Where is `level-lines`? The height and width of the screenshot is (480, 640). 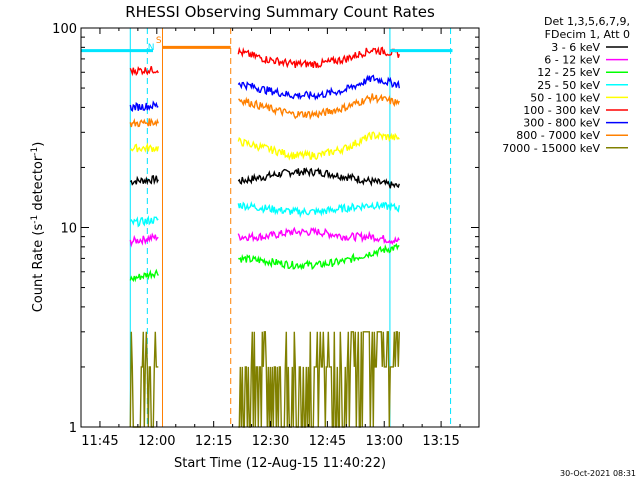
level-lines is located at coordinates (267, 49).